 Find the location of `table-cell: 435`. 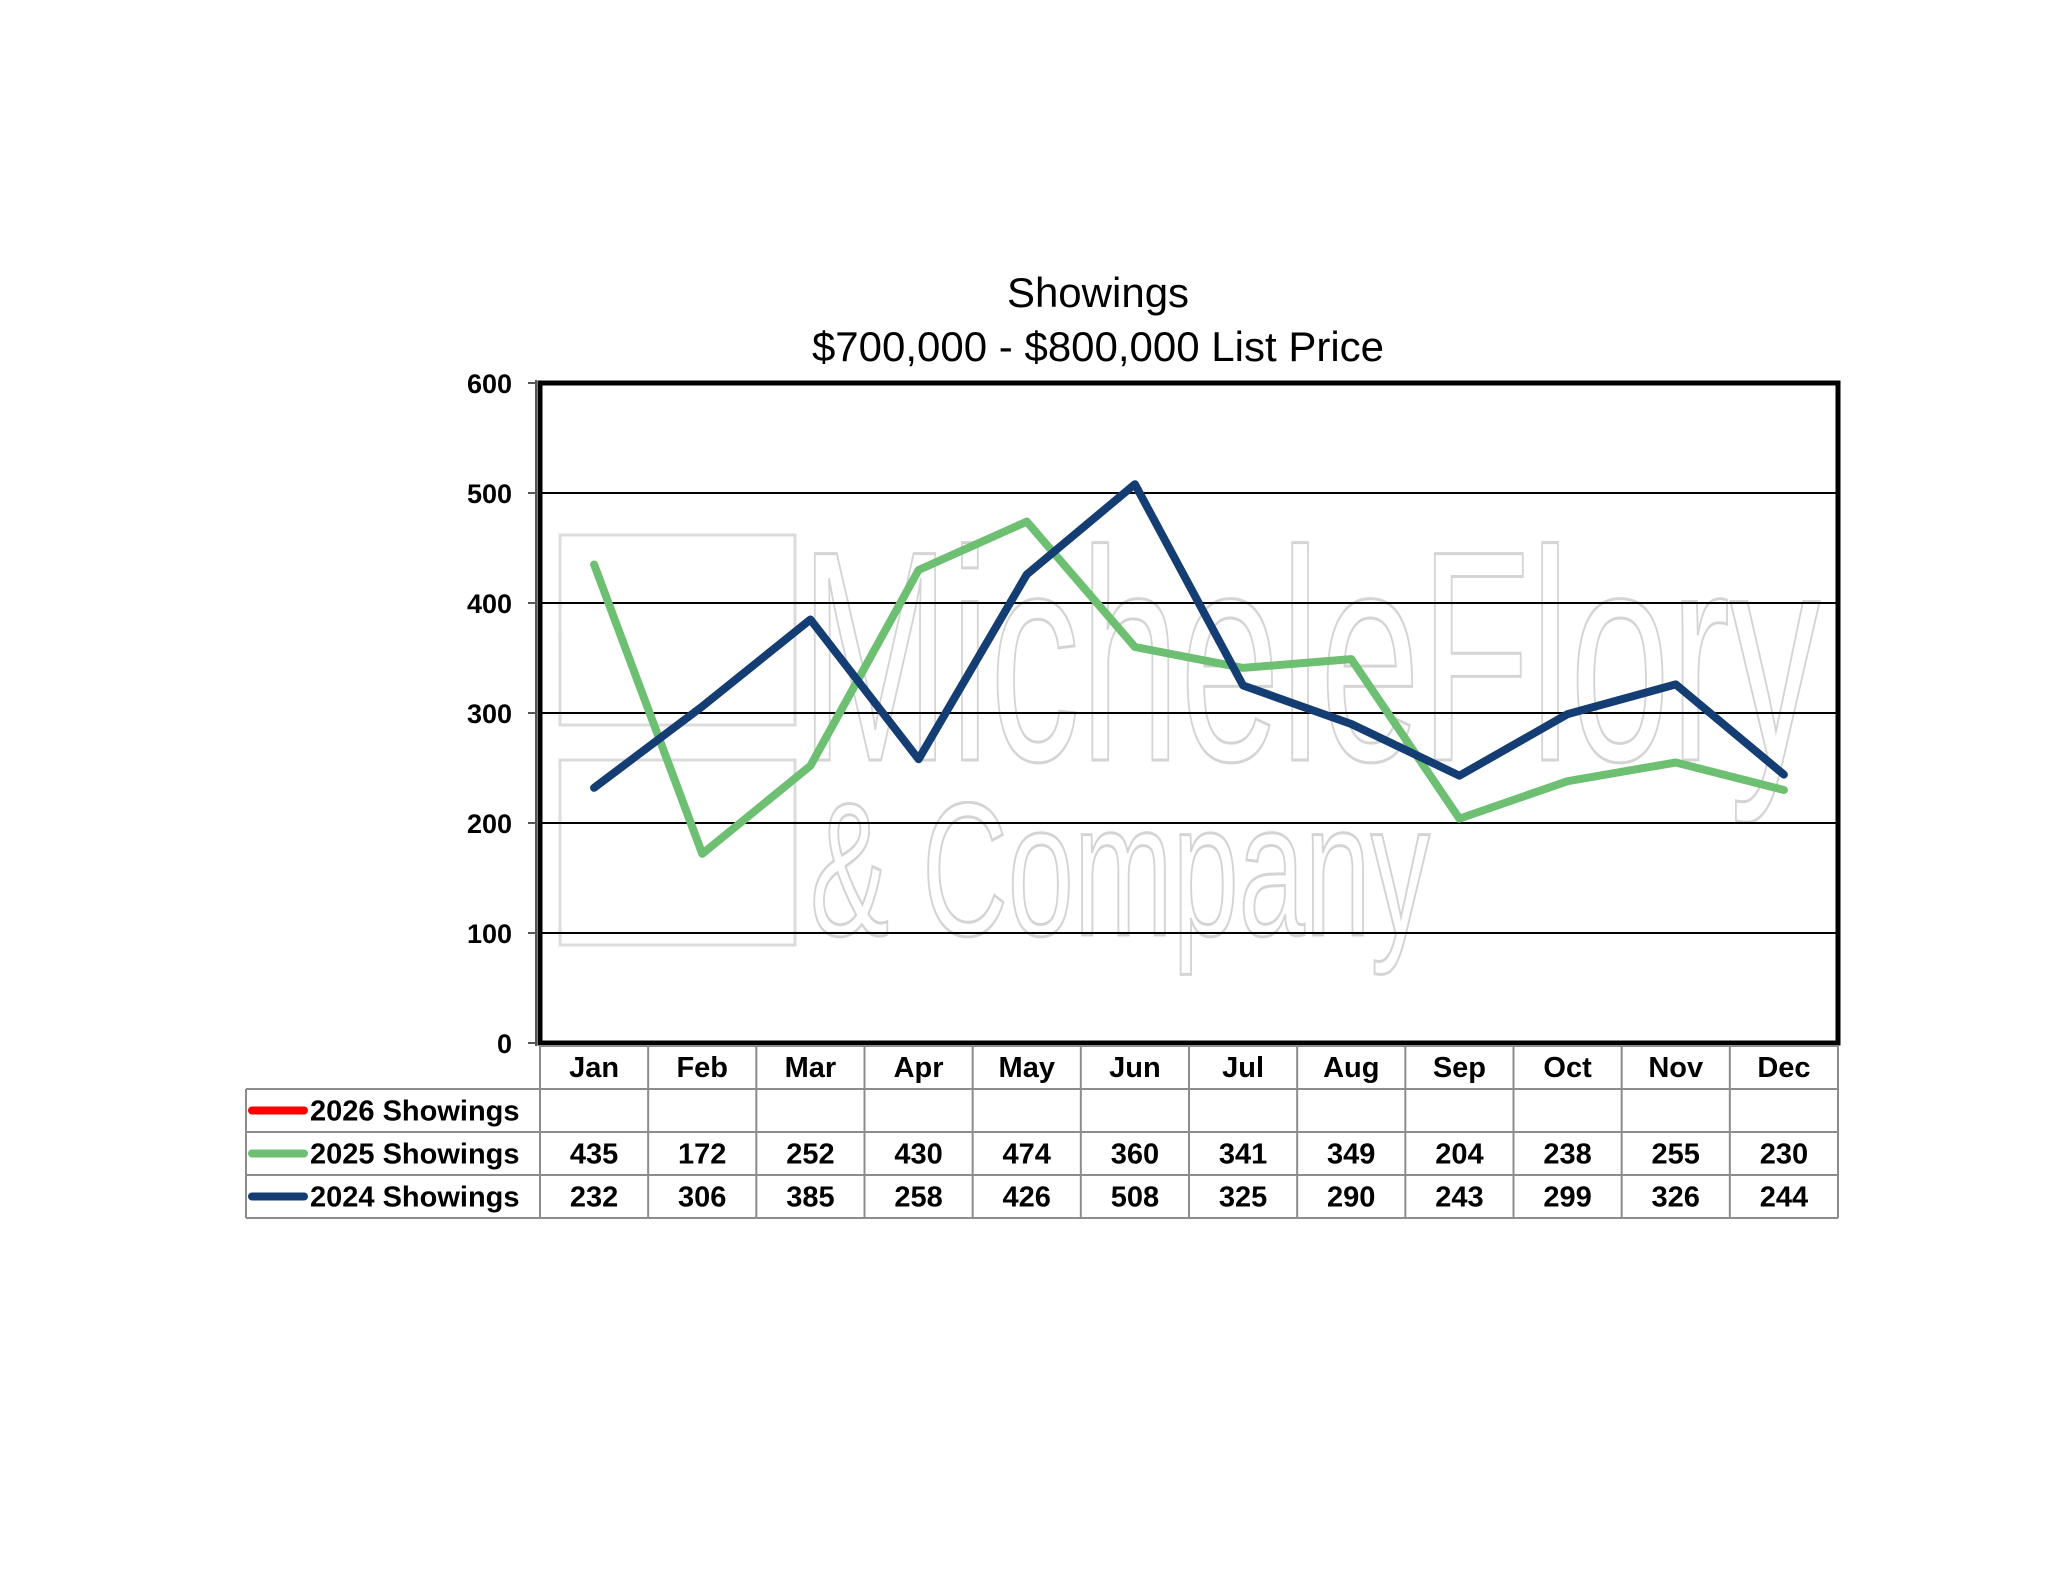

table-cell: 435 is located at coordinates (594, 1155).